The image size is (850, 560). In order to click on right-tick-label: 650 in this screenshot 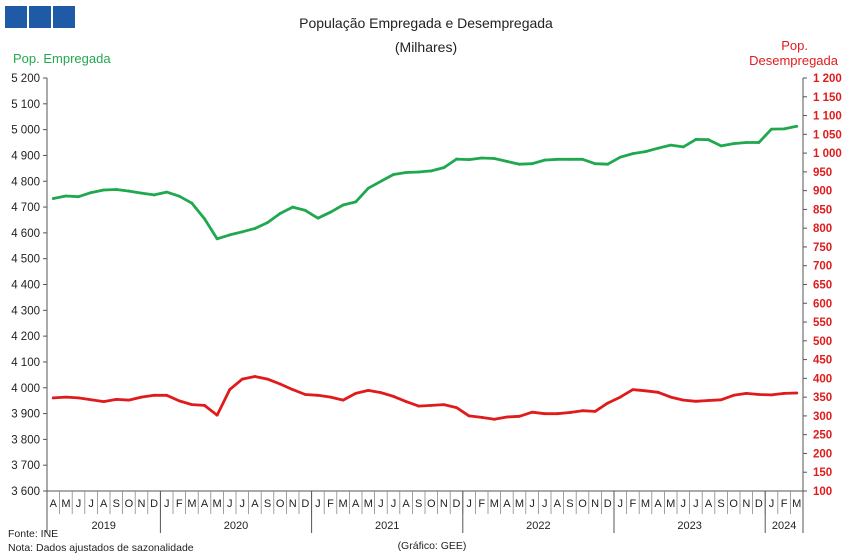, I will do `click(822, 286)`.